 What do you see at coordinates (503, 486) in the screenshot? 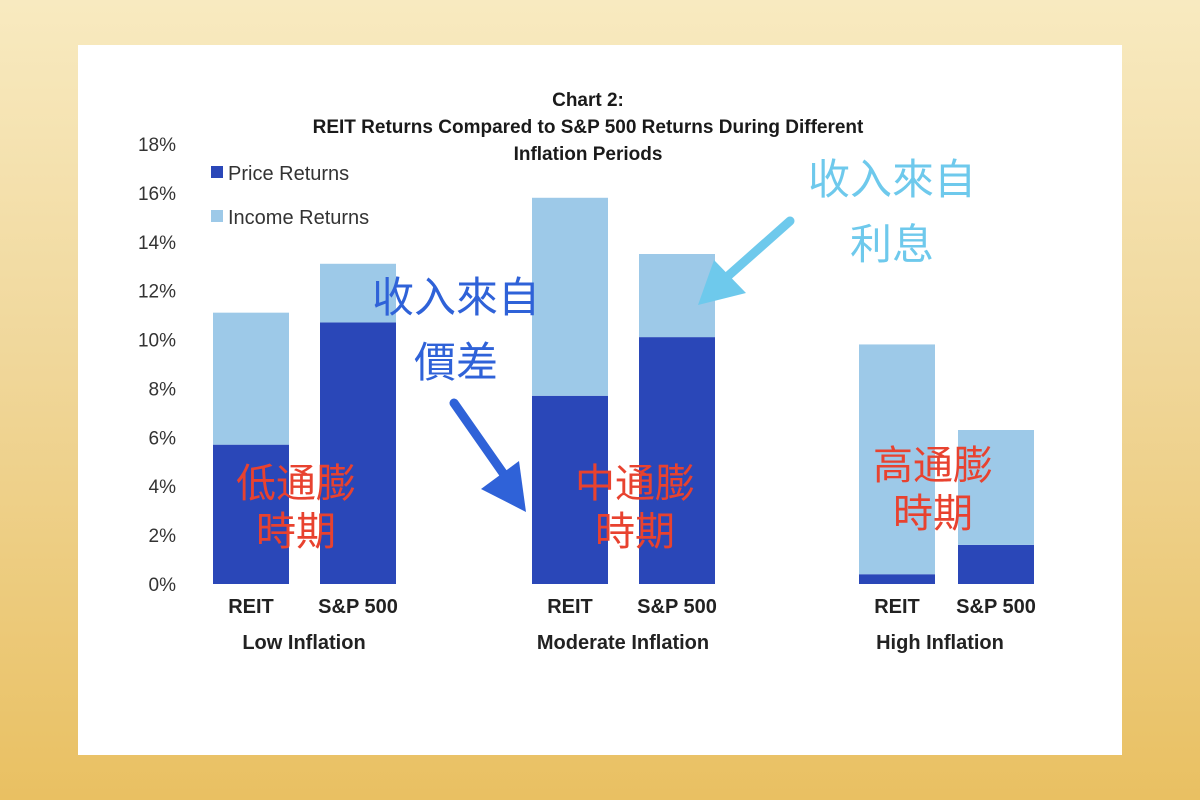
I see `arrow-price-diff-head-icon` at bounding box center [503, 486].